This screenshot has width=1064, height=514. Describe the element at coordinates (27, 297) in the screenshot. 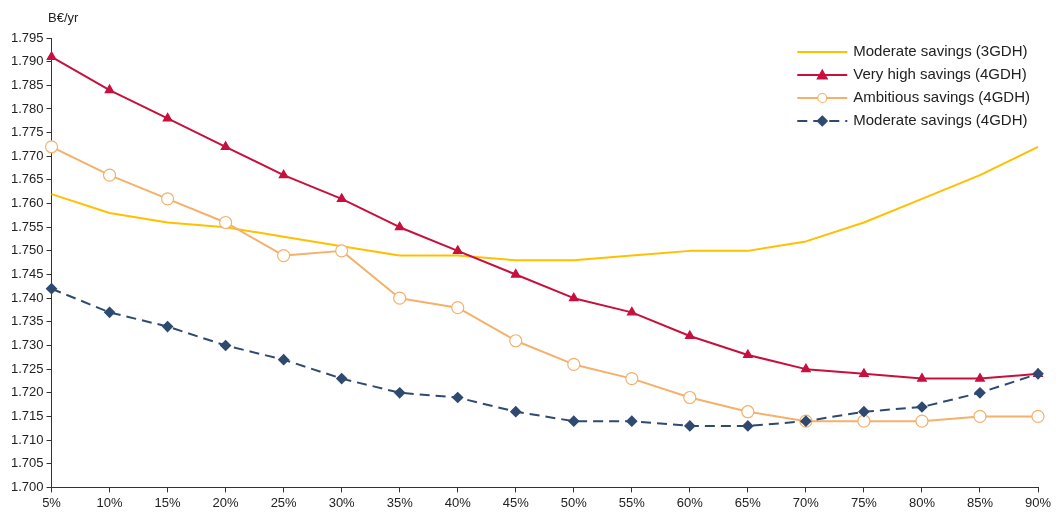

I see `y-tick-label: 1.740` at that location.